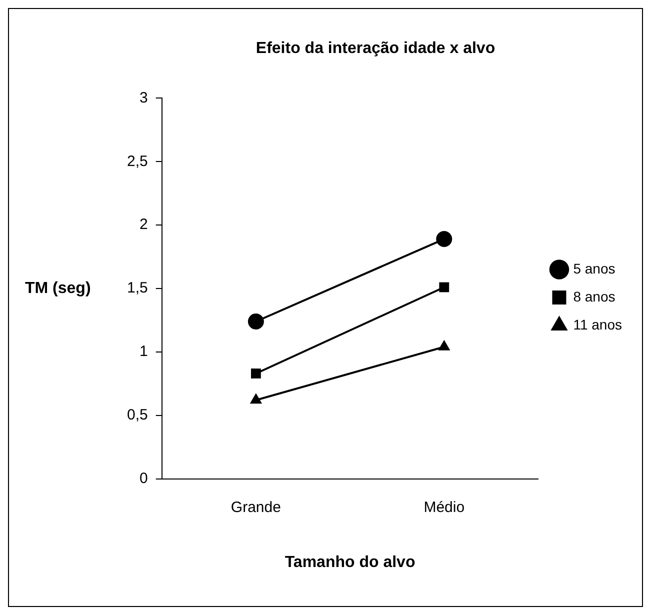 The image size is (651, 615). Describe the element at coordinates (376, 49) in the screenshot. I see `chart-title: Efeito da interação idade x alvo` at that location.